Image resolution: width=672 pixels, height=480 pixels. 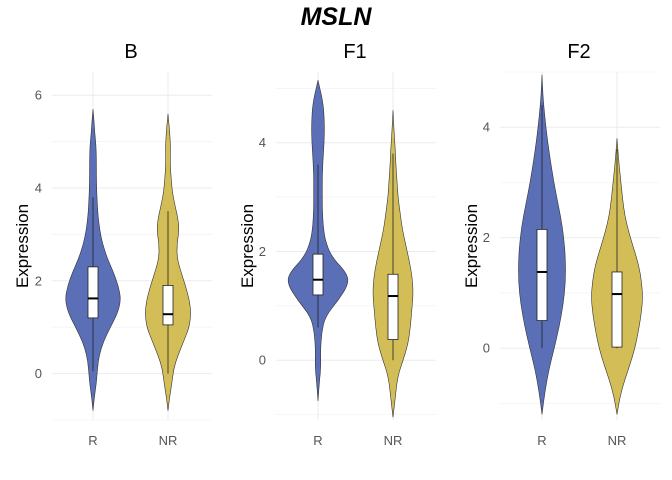 I want to click on panel-title: F1, so click(x=354, y=52).